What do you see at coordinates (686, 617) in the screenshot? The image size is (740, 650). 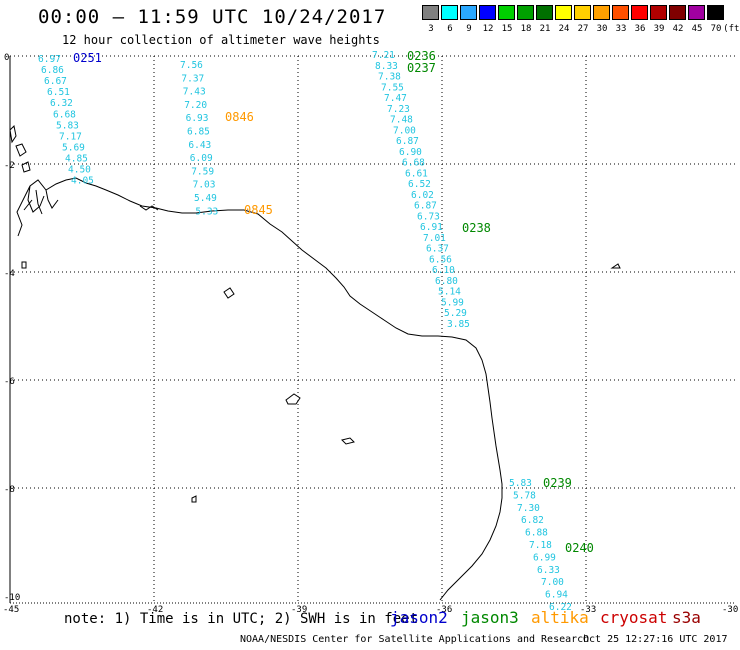 I see `satellite-s3a-label: s3a` at bounding box center [686, 617].